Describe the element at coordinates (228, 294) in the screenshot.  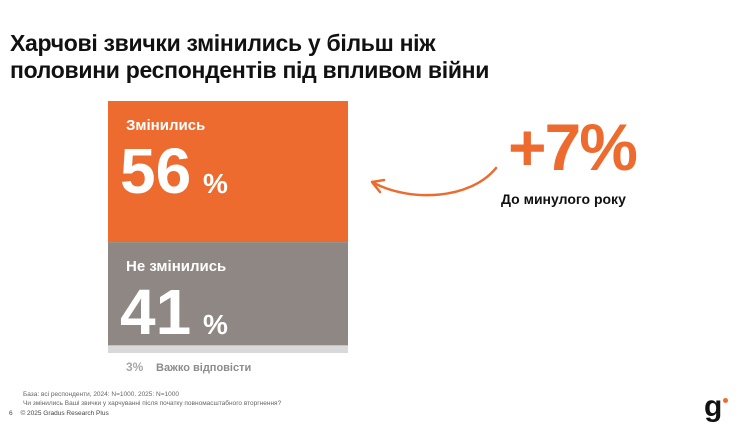
I see `bar-segment-not-changed` at that location.